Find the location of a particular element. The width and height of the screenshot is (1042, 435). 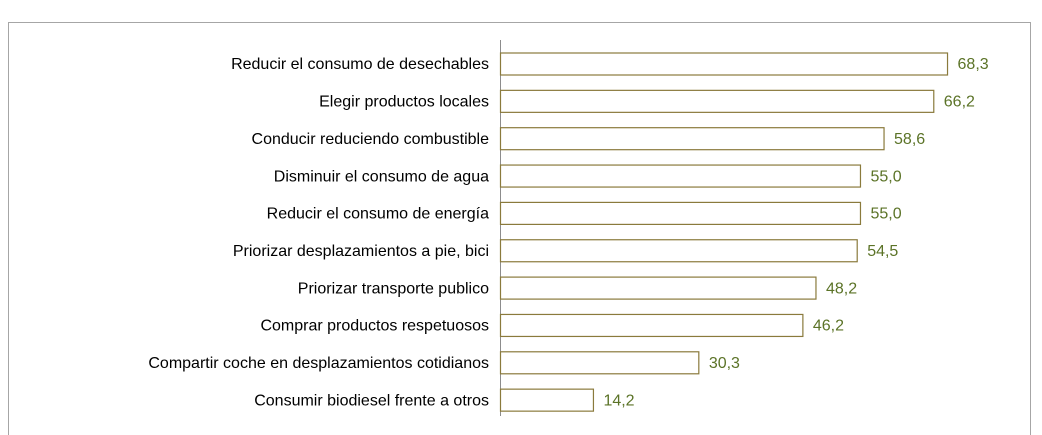

value-label: 54,5 is located at coordinates (882, 251).